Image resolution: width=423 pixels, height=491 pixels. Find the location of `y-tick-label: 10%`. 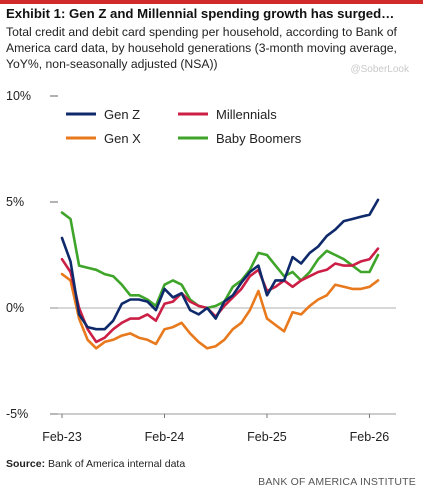

y-tick-label: 10% is located at coordinates (18, 96).